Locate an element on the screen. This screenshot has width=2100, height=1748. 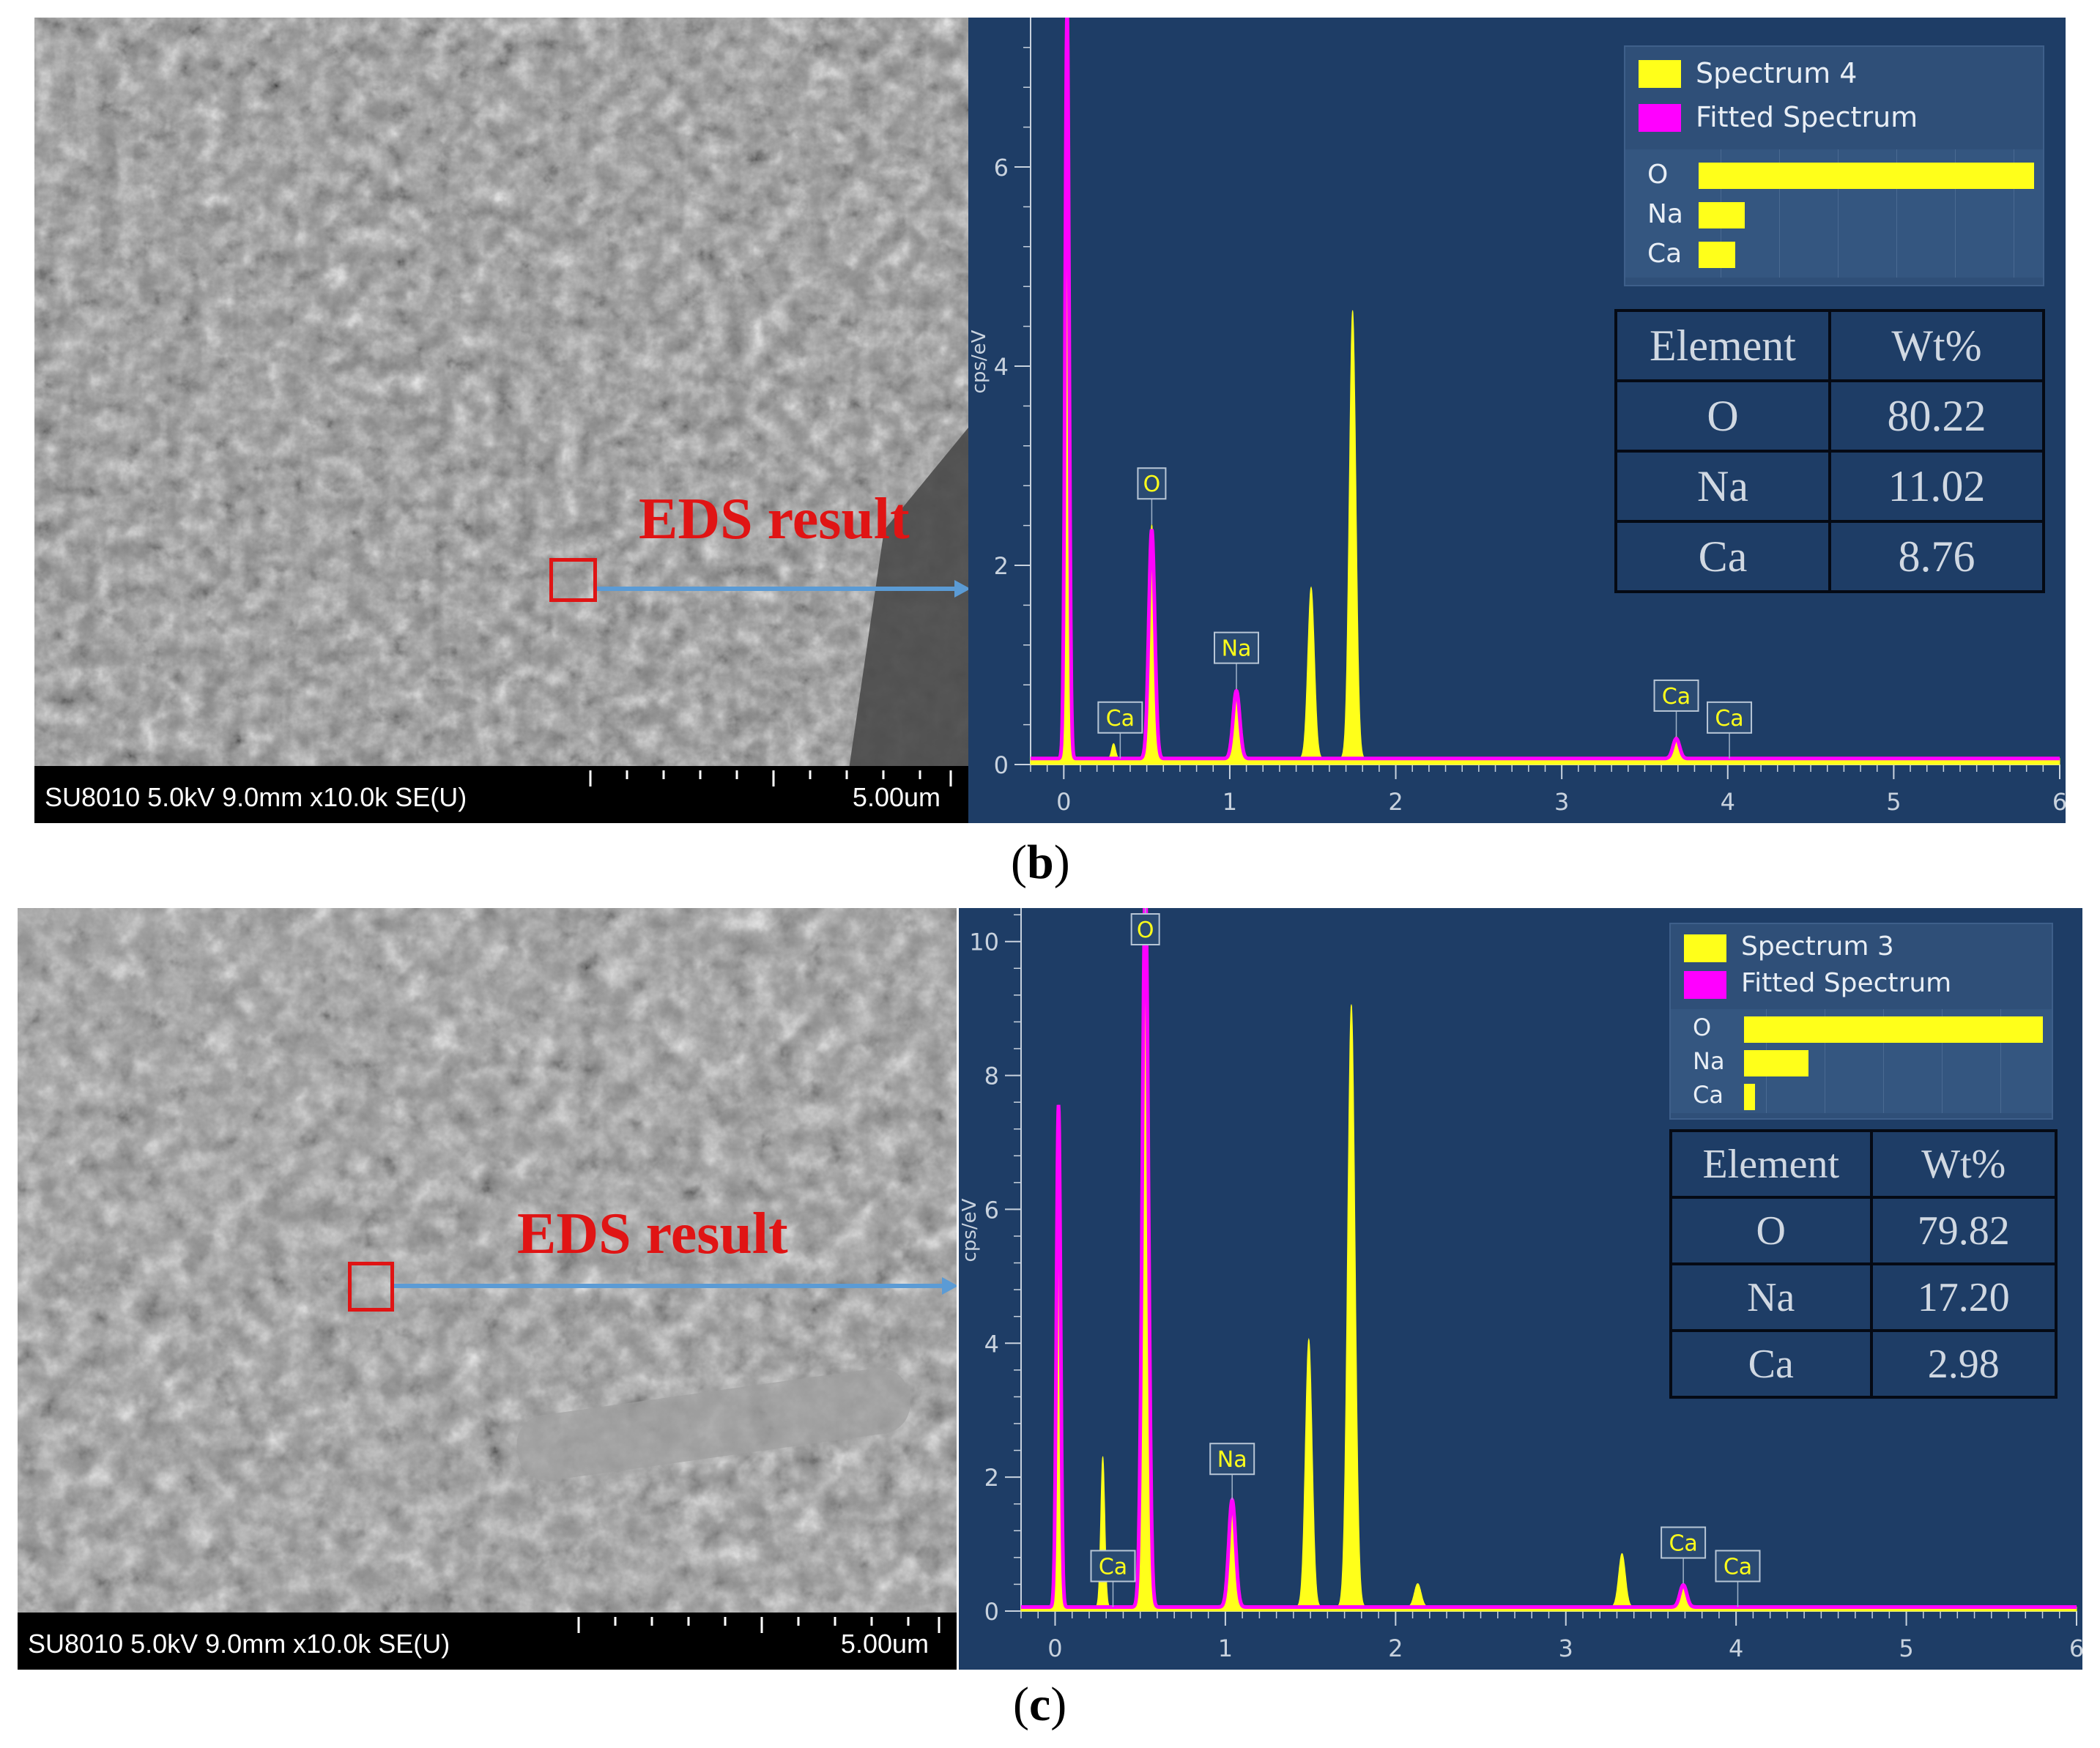
table-header-wt: Wt% is located at coordinates (1963, 1164).